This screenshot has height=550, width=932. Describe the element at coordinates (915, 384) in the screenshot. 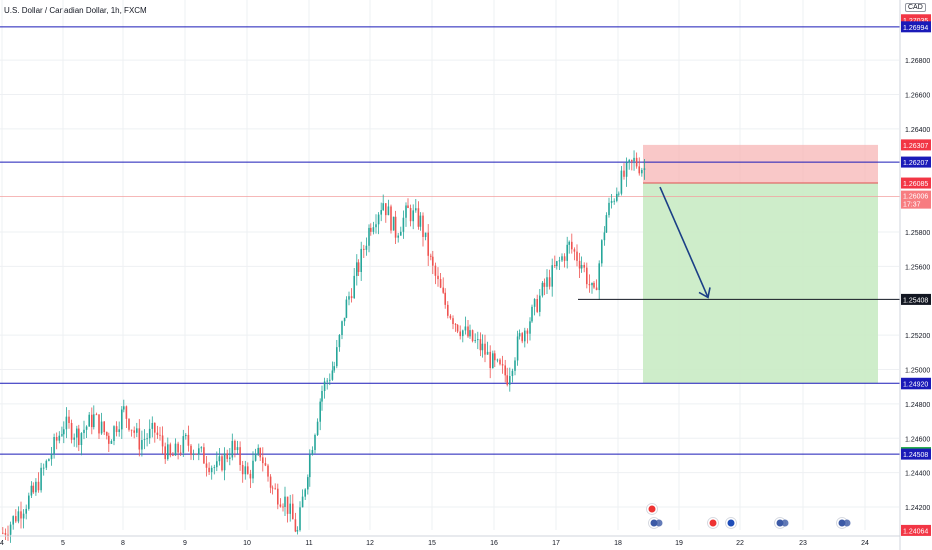

I see `level-price-label: 1.24920` at that location.